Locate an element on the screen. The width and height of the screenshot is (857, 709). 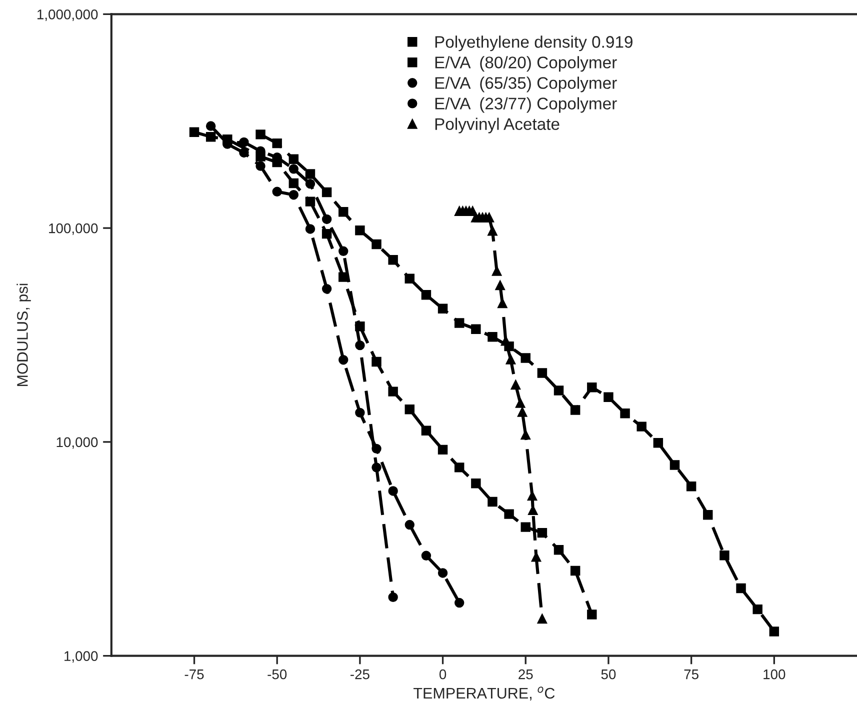
y-tick-label: 1,000,000 is located at coordinates (67, 15).